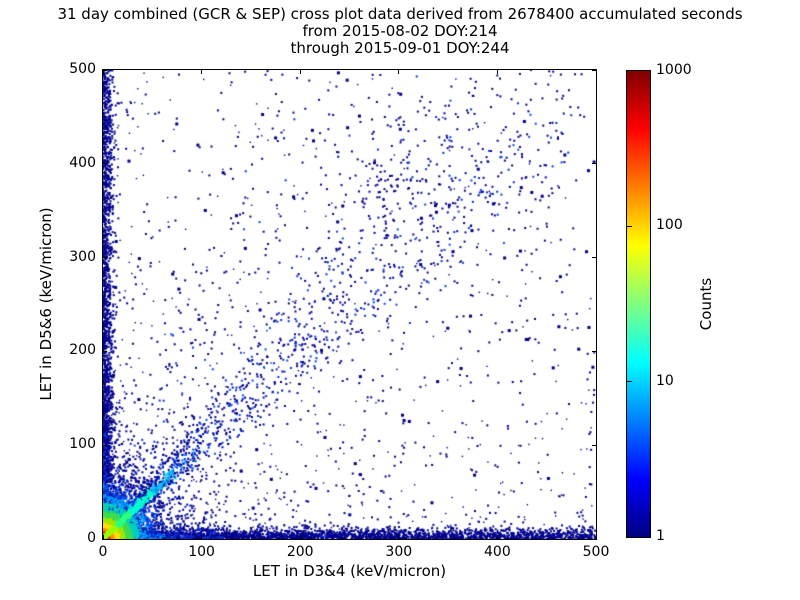 This screenshot has height=600, width=800. I want to click on x-tick-label-400: 400, so click(497, 552).